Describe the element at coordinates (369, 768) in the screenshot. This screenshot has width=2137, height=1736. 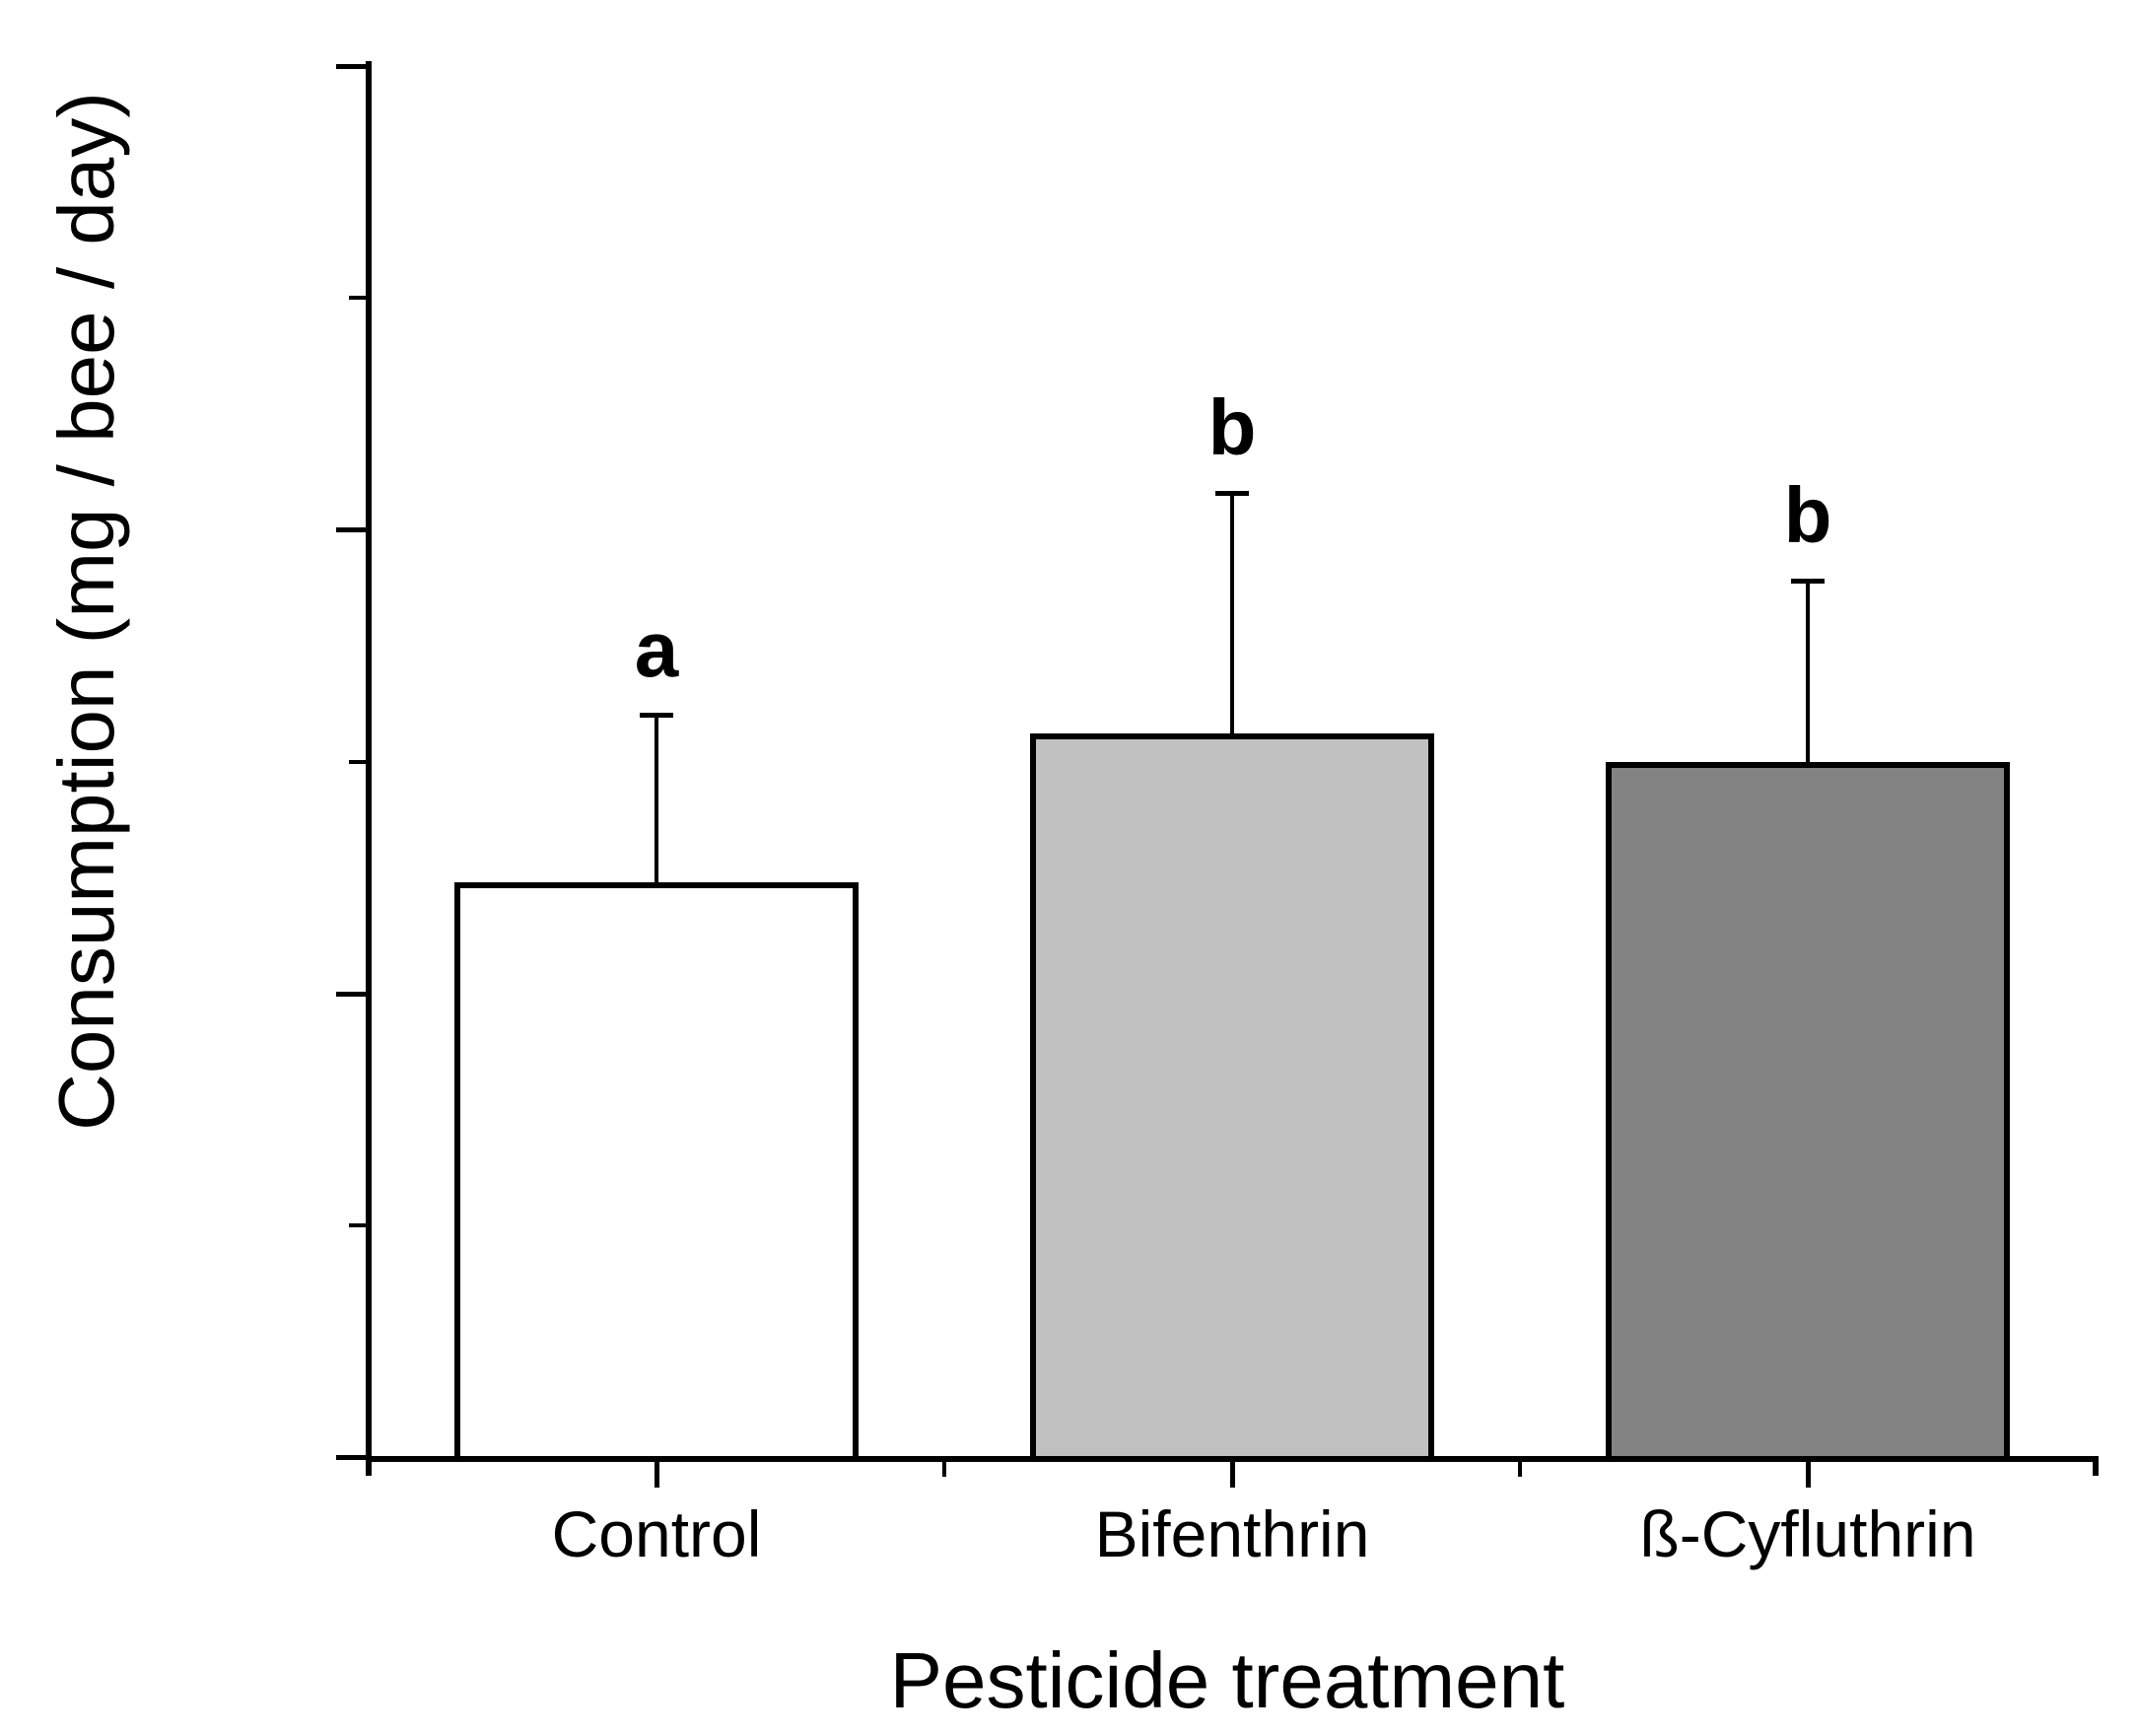
I see `y-axis-line` at that location.